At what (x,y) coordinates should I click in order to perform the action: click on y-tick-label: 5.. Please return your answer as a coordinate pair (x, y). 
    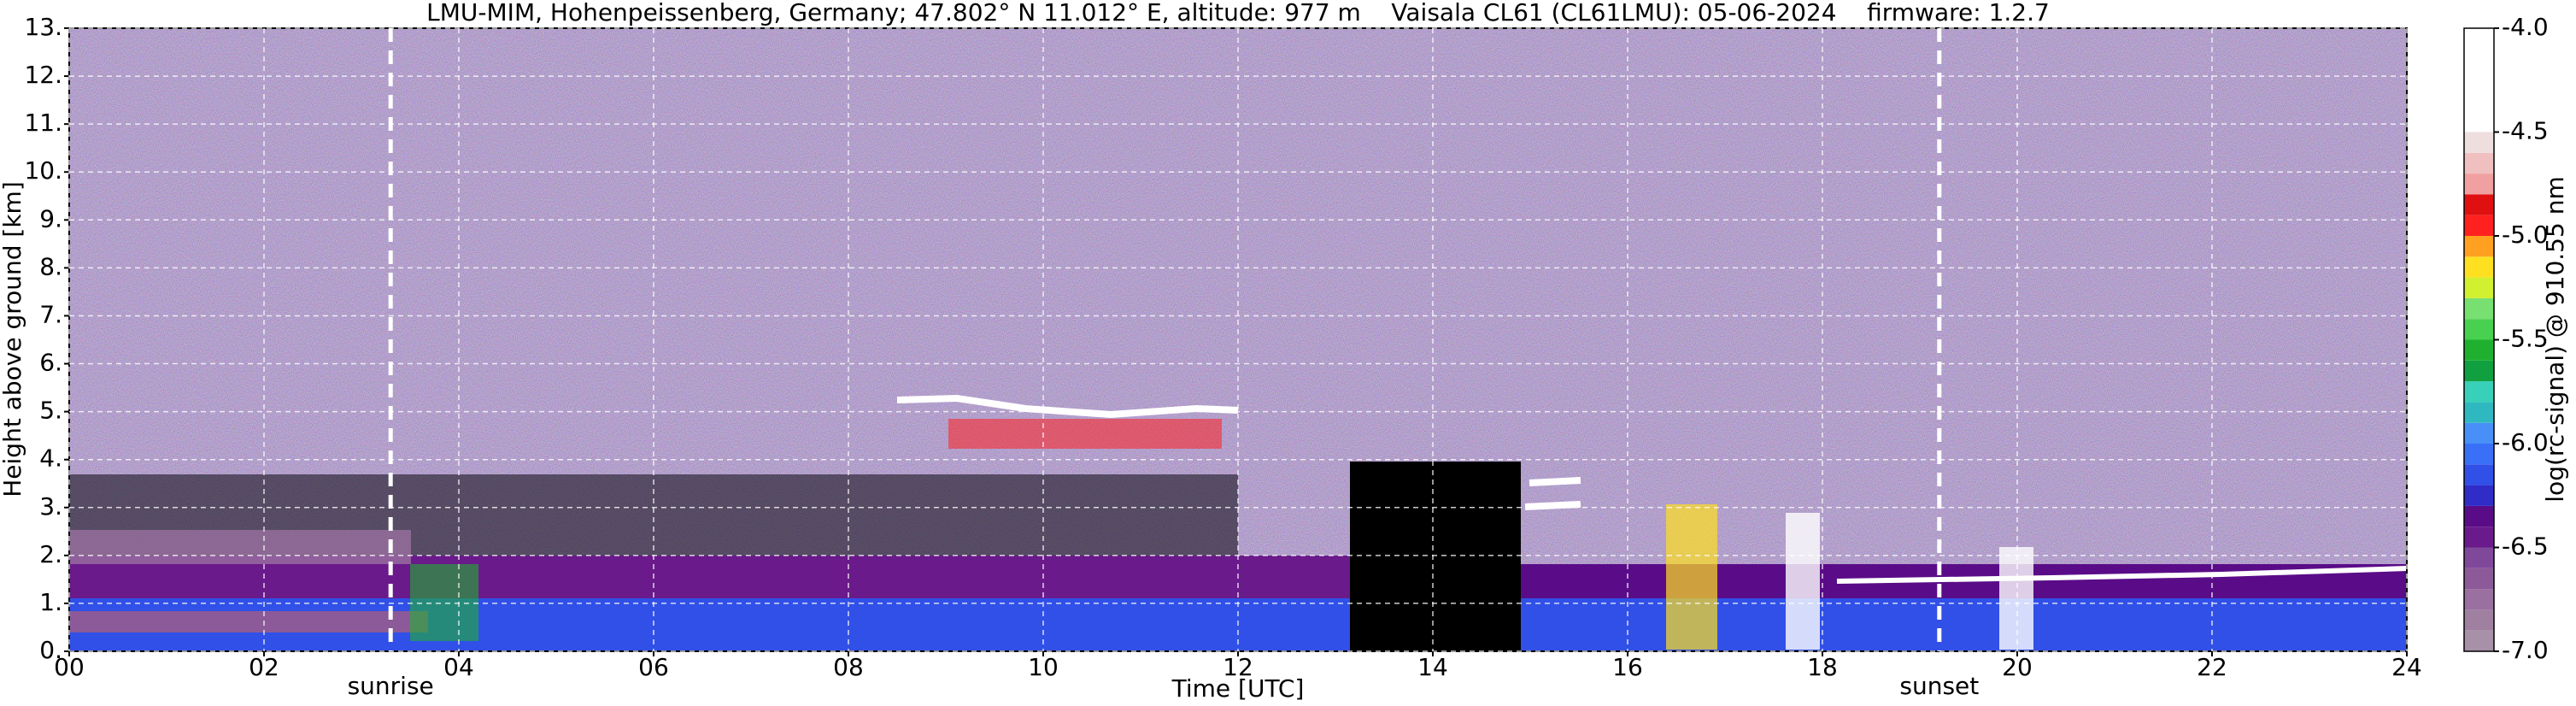
    Looking at the image, I should click on (50, 411).